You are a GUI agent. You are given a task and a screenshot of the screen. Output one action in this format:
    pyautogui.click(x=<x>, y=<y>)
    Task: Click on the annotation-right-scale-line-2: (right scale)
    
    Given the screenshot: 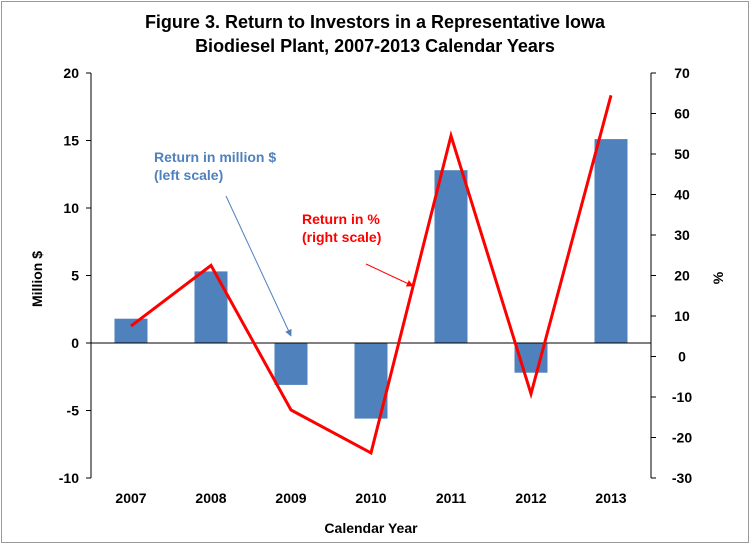 What is the action you would take?
    pyautogui.click(x=341, y=237)
    